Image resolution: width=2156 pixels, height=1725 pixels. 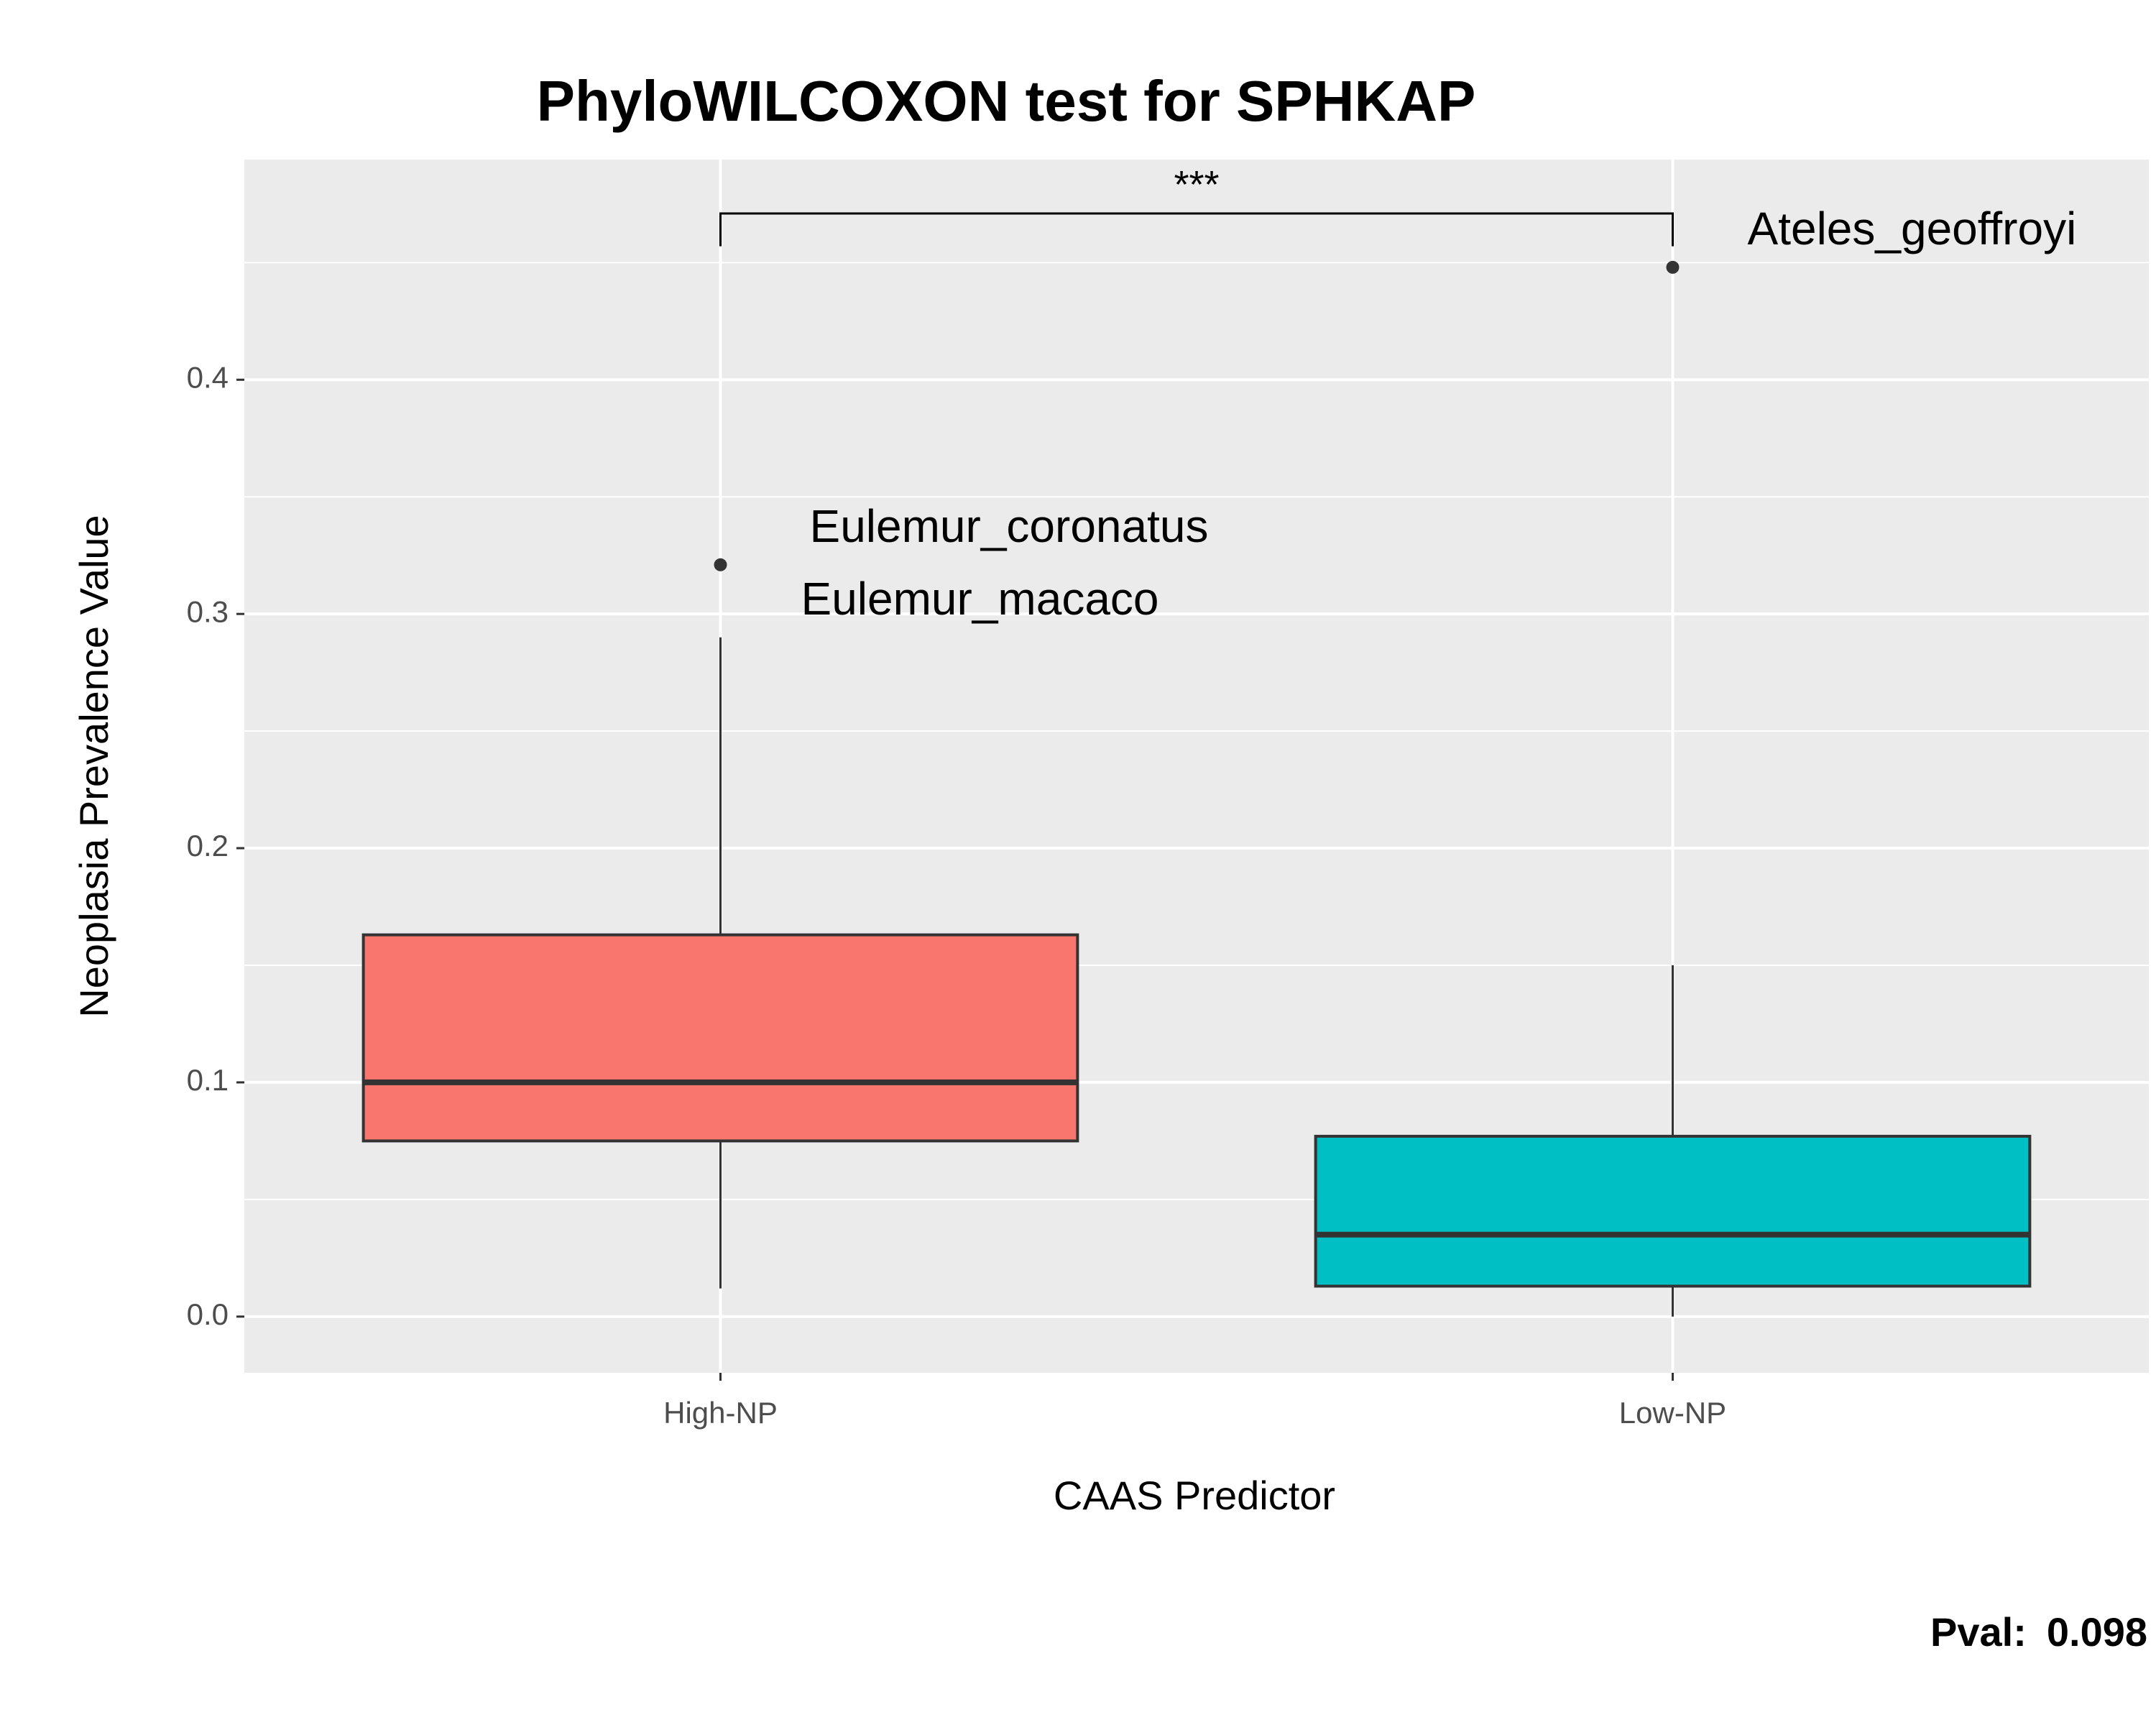 What do you see at coordinates (1196, 229) in the screenshot?
I see `significance-bracket` at bounding box center [1196, 229].